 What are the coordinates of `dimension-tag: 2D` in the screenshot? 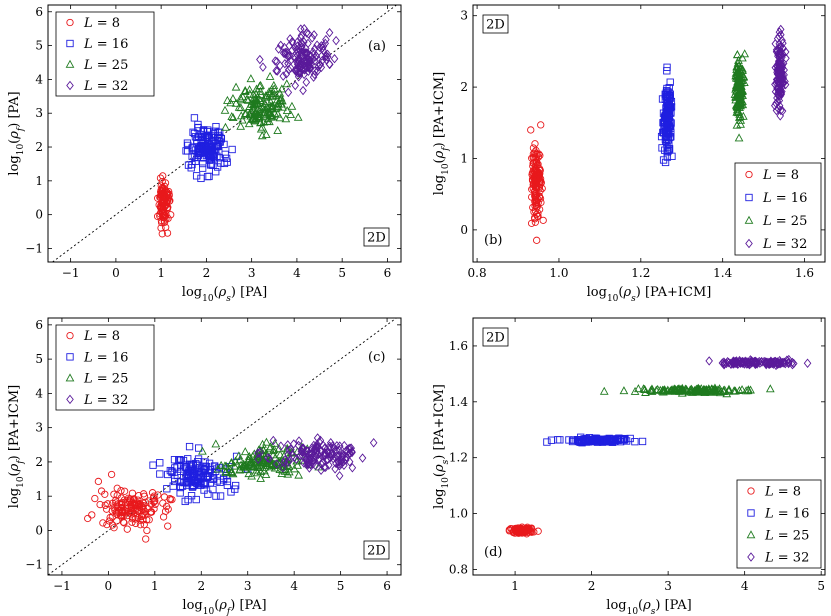 It's located at (495, 338).